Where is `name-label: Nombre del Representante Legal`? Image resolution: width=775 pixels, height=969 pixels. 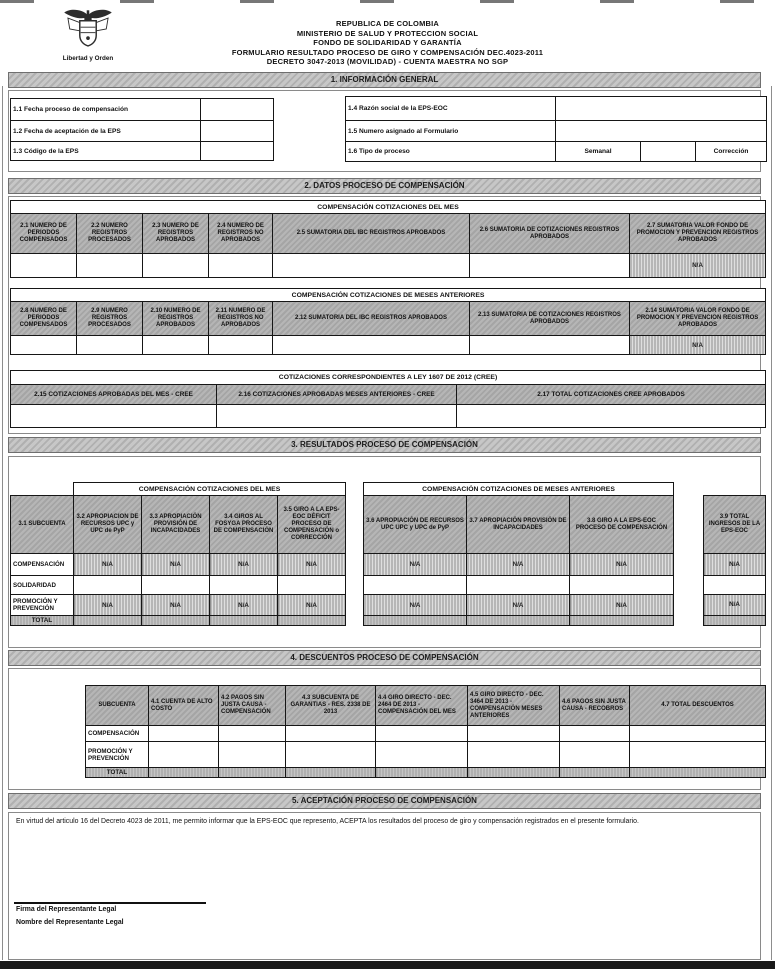 name-label: Nombre del Representante Legal is located at coordinates (70, 922).